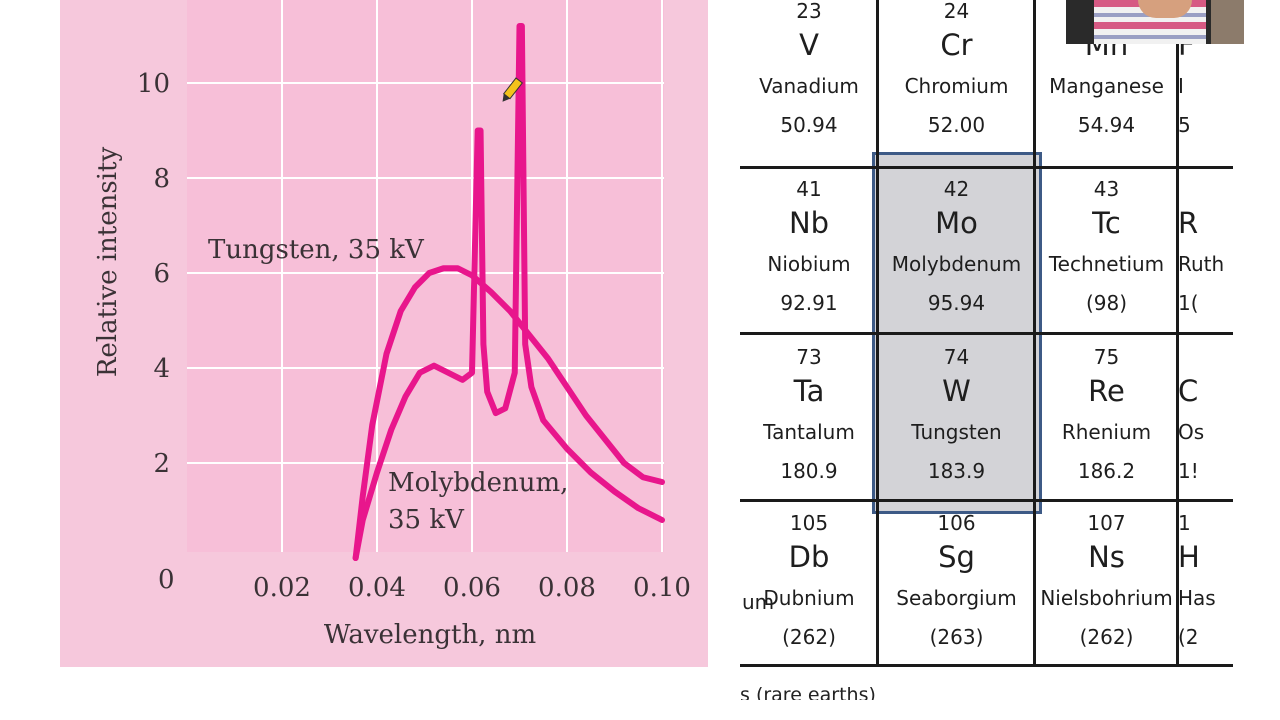 The image size is (1280, 720). I want to click on y-tick-label: 10, so click(153, 84).